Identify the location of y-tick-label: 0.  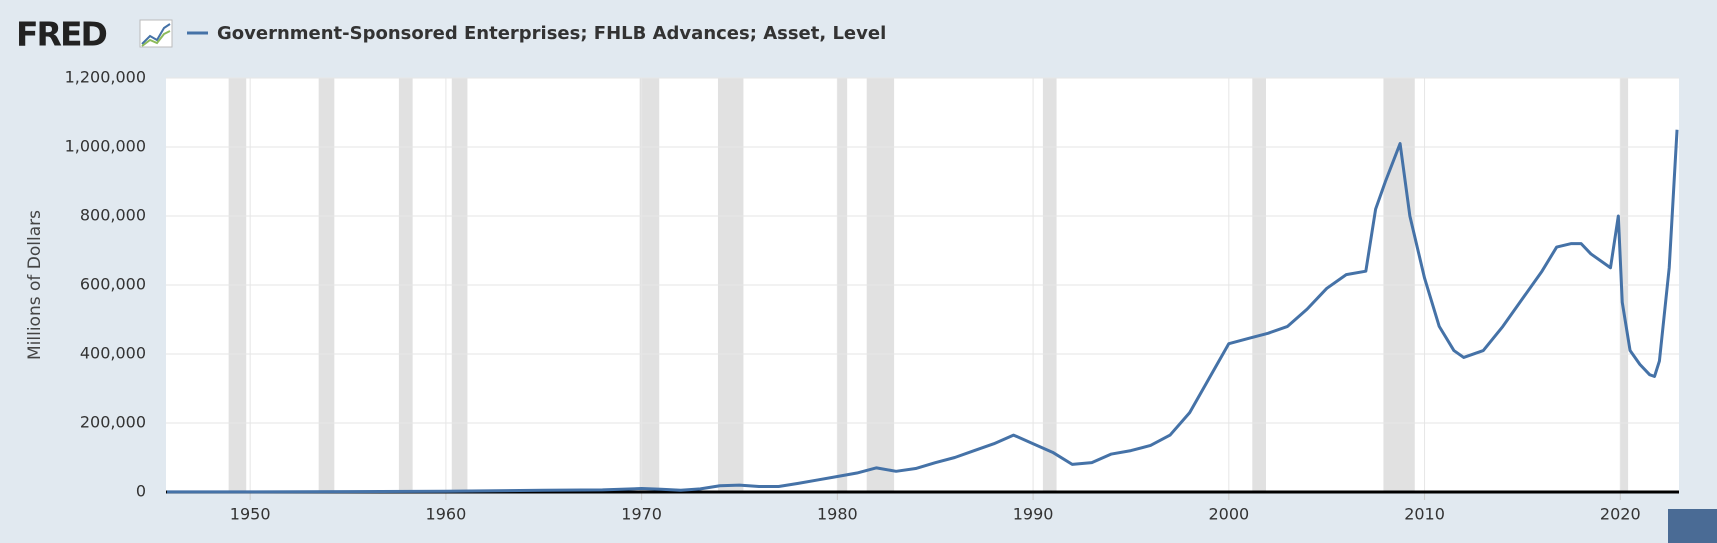
(141, 491).